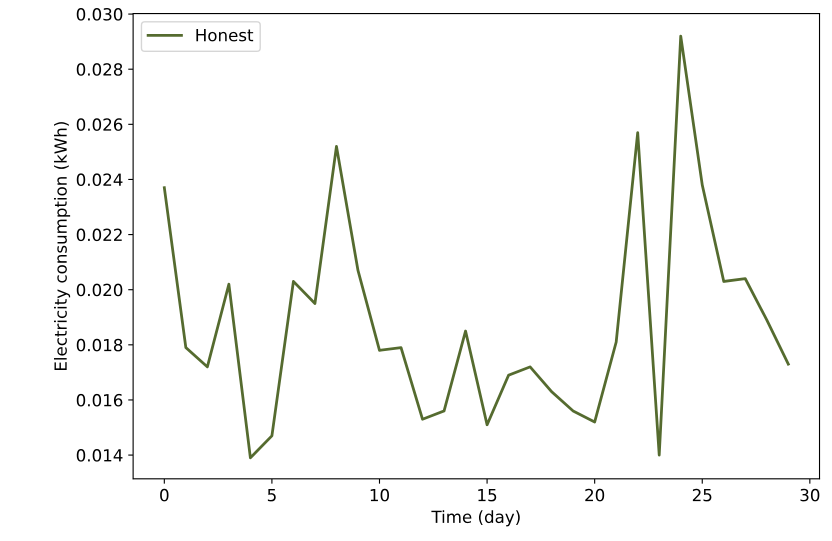 This screenshot has width=832, height=541. Describe the element at coordinates (99, 124) in the screenshot. I see `y-tick-label: 0.026` at that location.